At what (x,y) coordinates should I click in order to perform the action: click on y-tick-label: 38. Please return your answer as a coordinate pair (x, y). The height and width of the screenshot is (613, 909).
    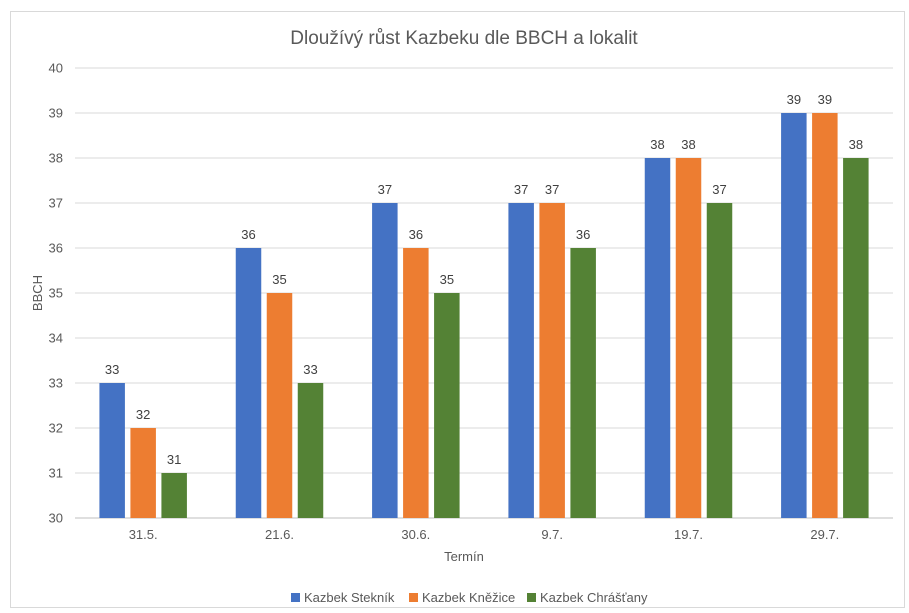
    Looking at the image, I should click on (56, 158).